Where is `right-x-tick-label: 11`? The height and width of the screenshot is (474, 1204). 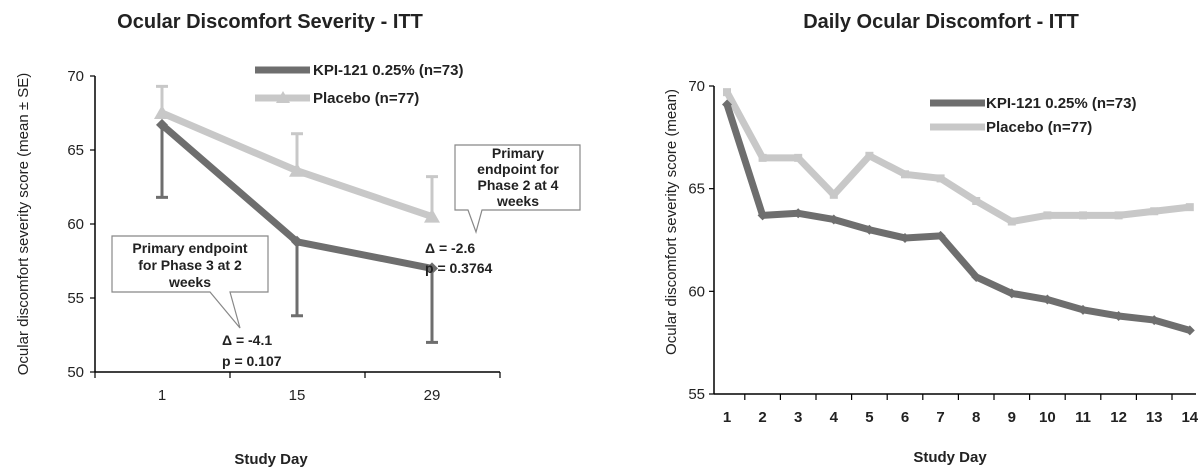
right-x-tick-label: 11 is located at coordinates (1083, 417).